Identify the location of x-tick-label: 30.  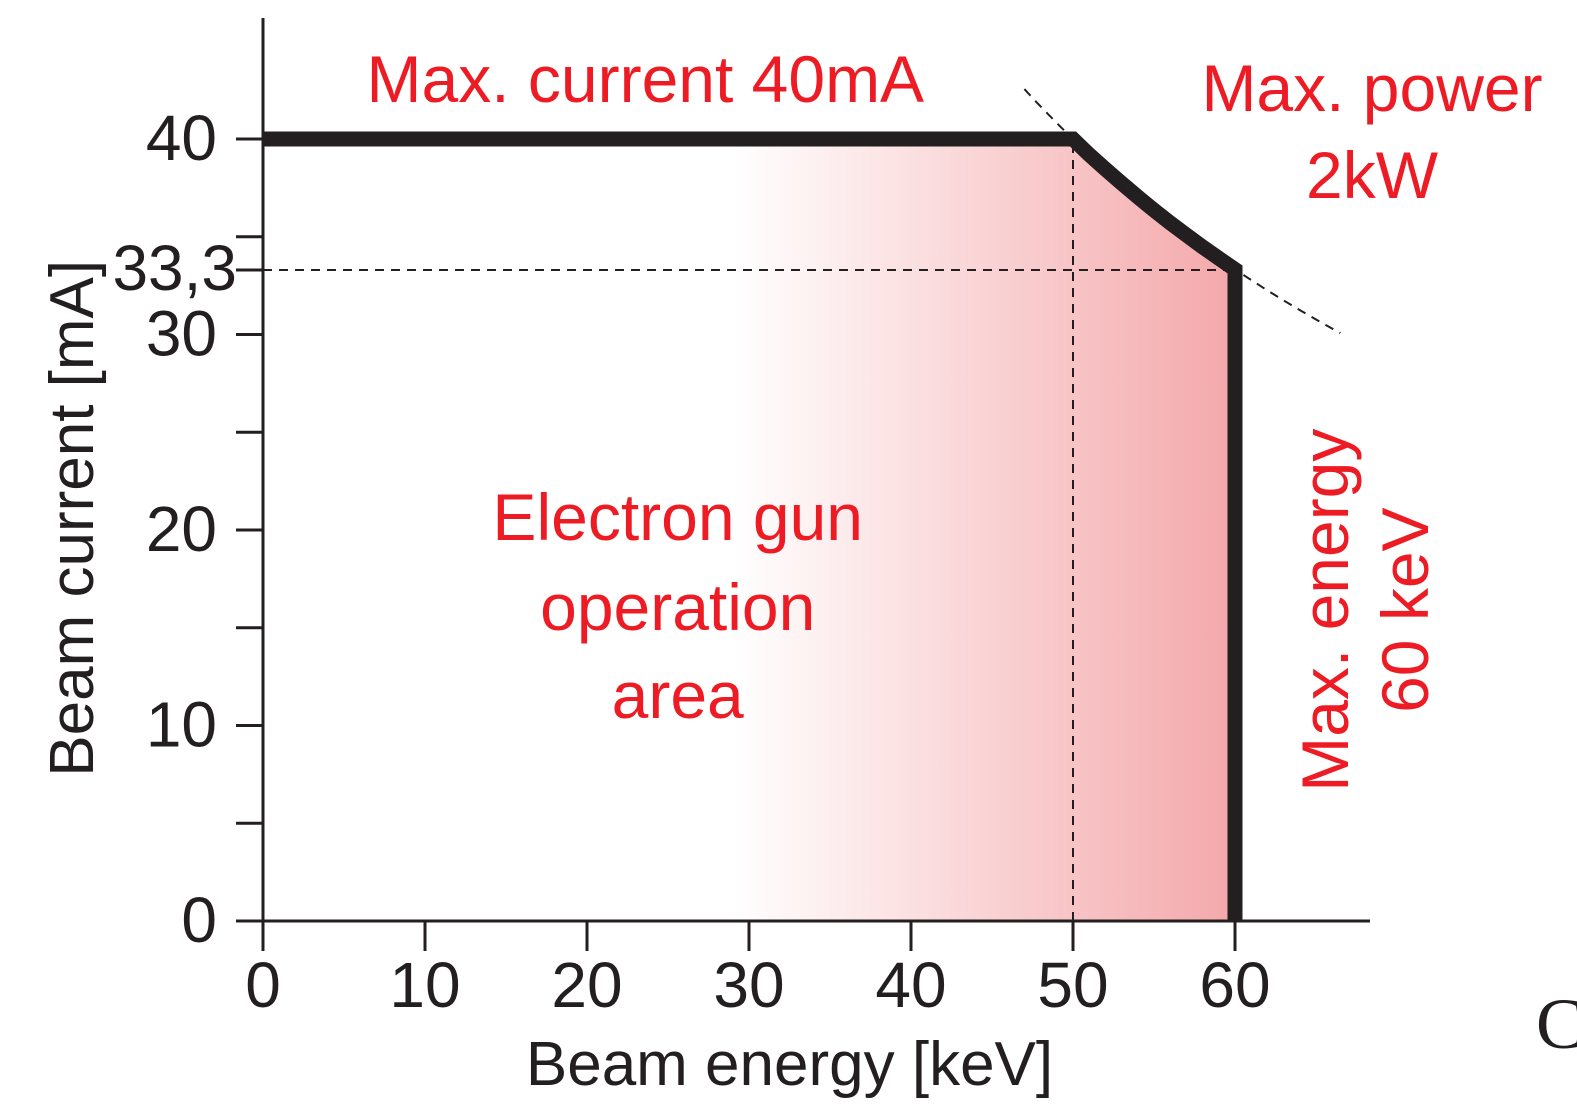
(748, 985).